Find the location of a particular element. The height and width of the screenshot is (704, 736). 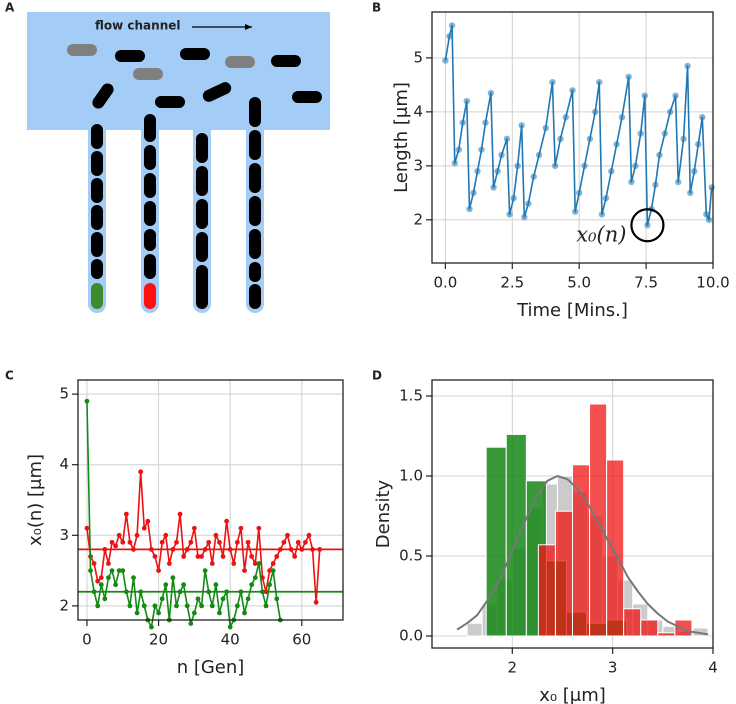

y-tick-label: 0.0 is located at coordinates (411, 636).